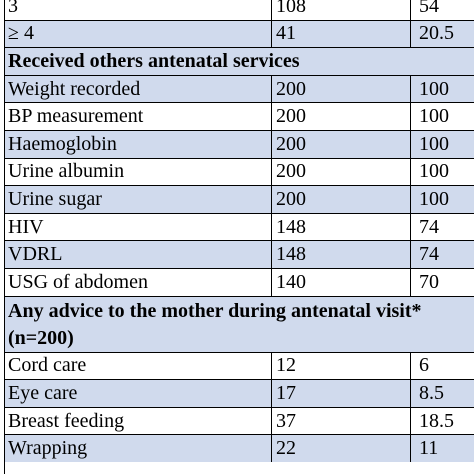 This screenshot has width=474, height=474. I want to click on row-label: HIV, so click(138, 227).